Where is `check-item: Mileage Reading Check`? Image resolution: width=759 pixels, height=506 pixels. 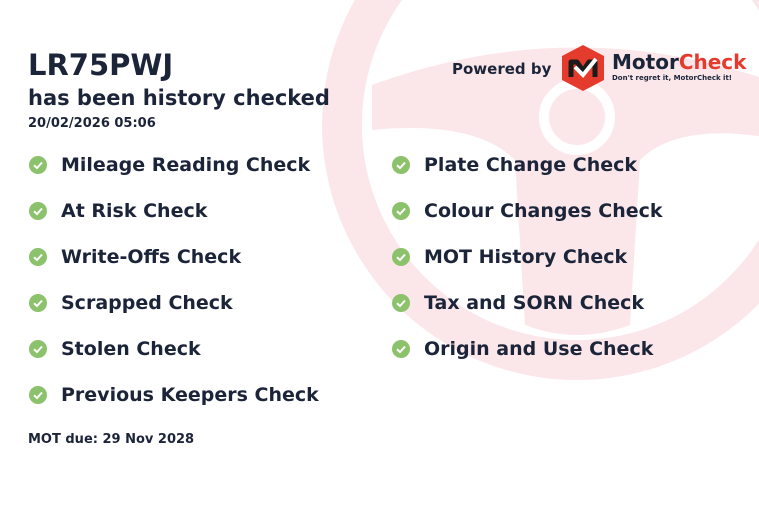
check-item: Mileage Reading Check is located at coordinates (169, 165).